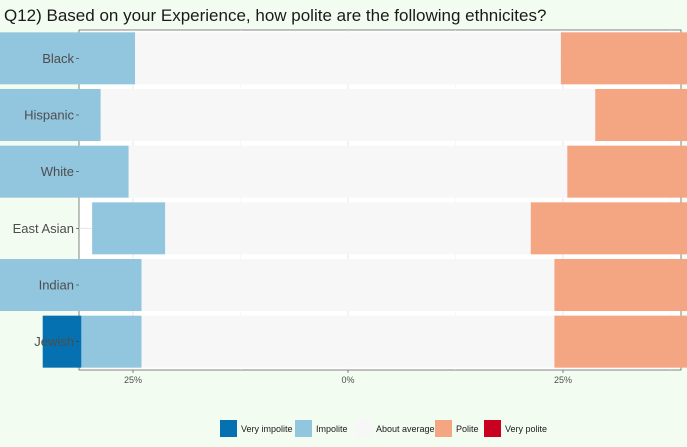 This screenshot has width=687, height=447. What do you see at coordinates (348, 228) in the screenshot?
I see `bar-east-asian-about-average` at bounding box center [348, 228].